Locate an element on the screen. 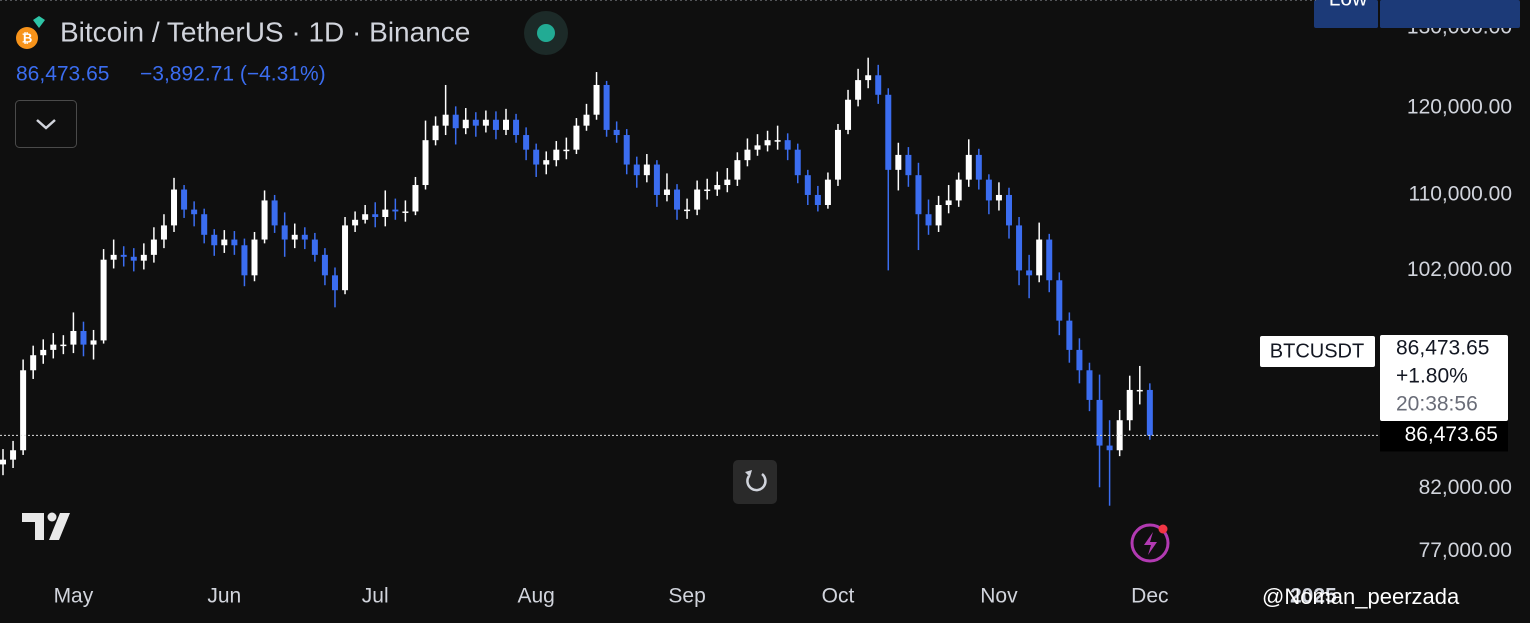 This screenshot has height=623, width=1530. low-price-tag is located at coordinates (1444, 14).